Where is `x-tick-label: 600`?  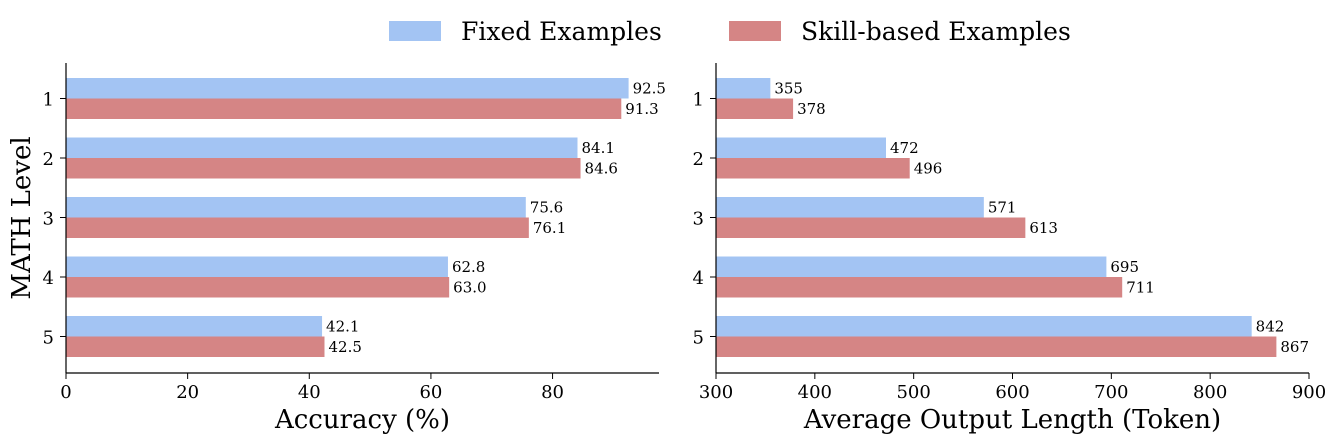
x-tick-label: 600 is located at coordinates (1012, 392).